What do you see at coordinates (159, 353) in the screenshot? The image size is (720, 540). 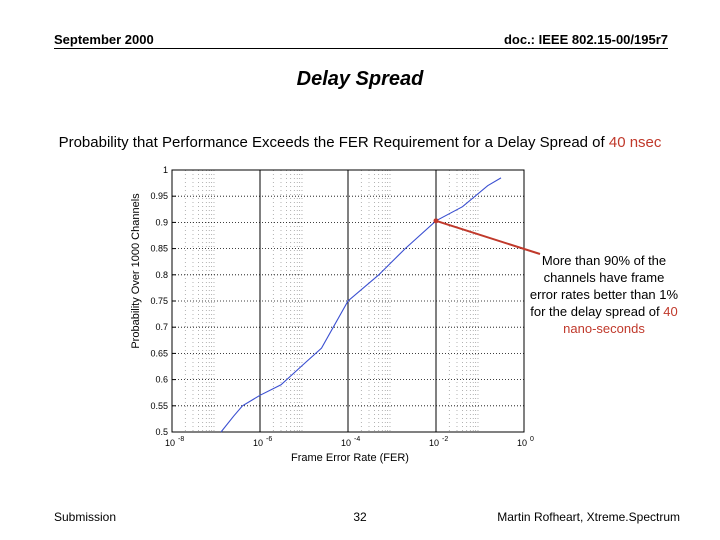 I see `y-tick-label: 0.65` at bounding box center [159, 353].